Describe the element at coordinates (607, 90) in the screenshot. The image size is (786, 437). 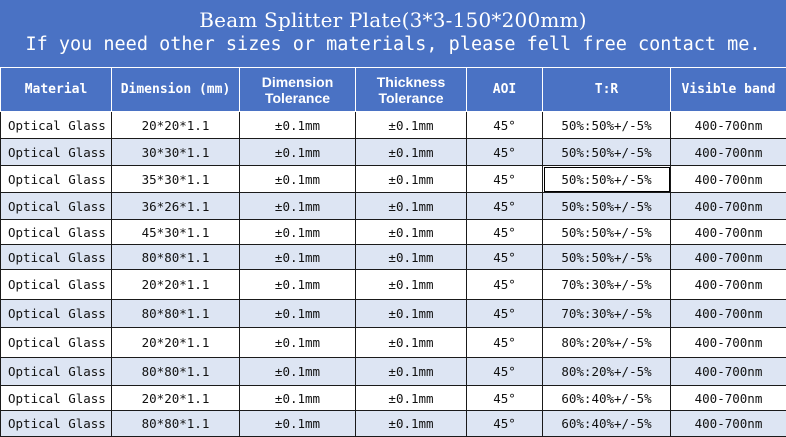
I see `header-tr: T:R` at that location.